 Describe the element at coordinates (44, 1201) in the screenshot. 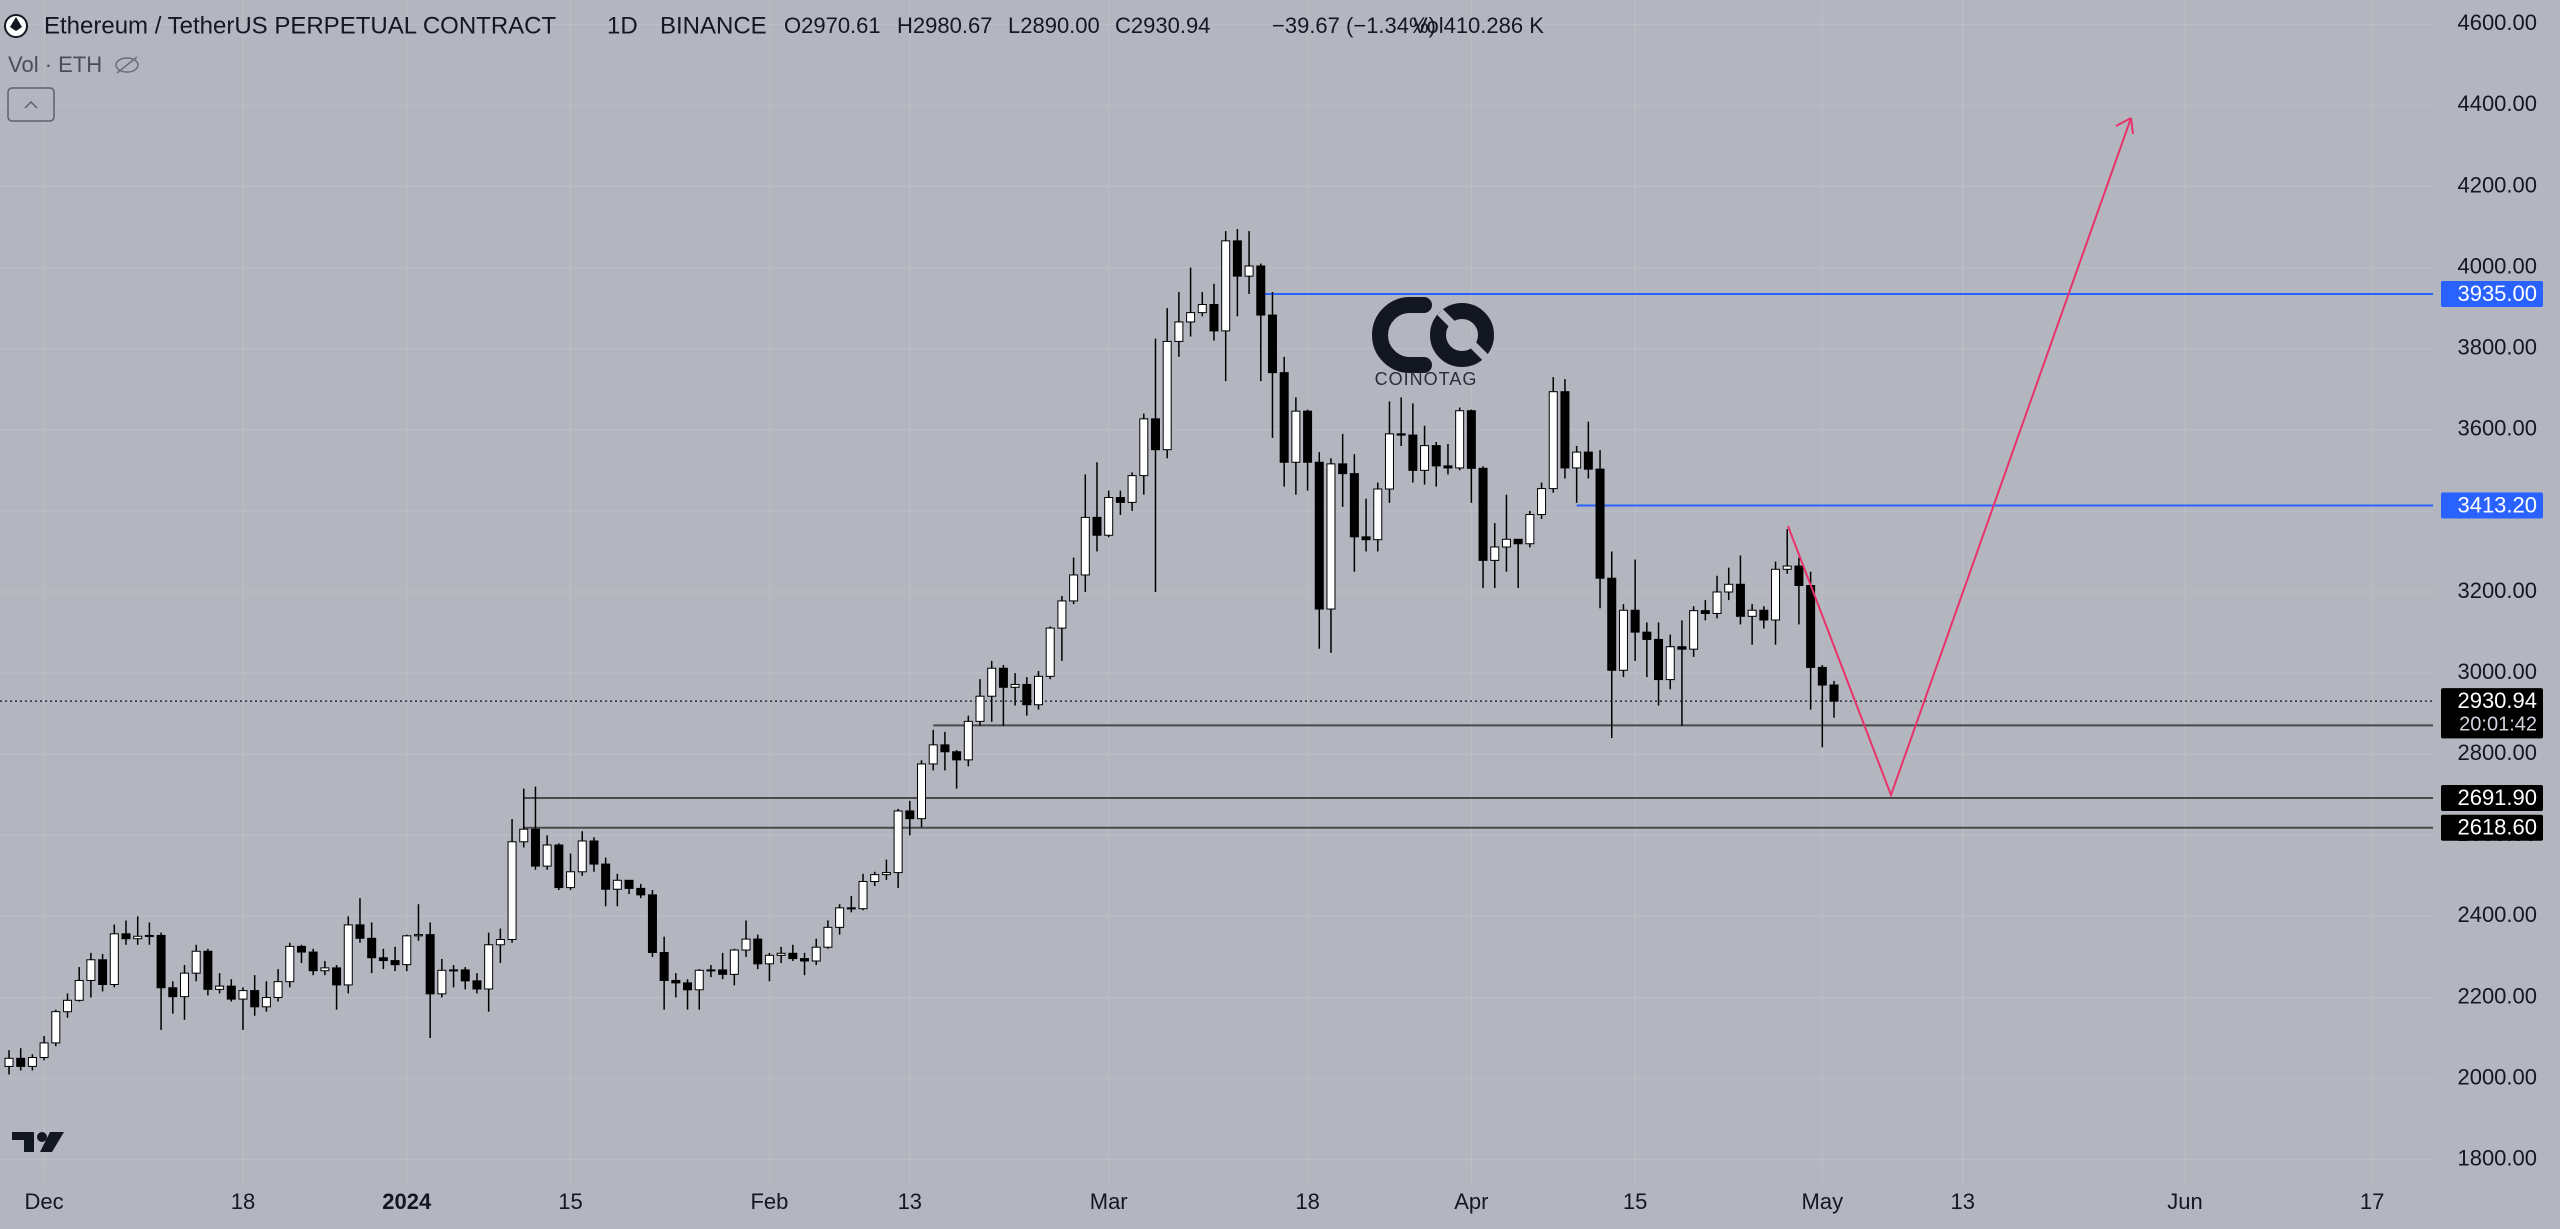

I see `x-tick-label: Dec` at that location.